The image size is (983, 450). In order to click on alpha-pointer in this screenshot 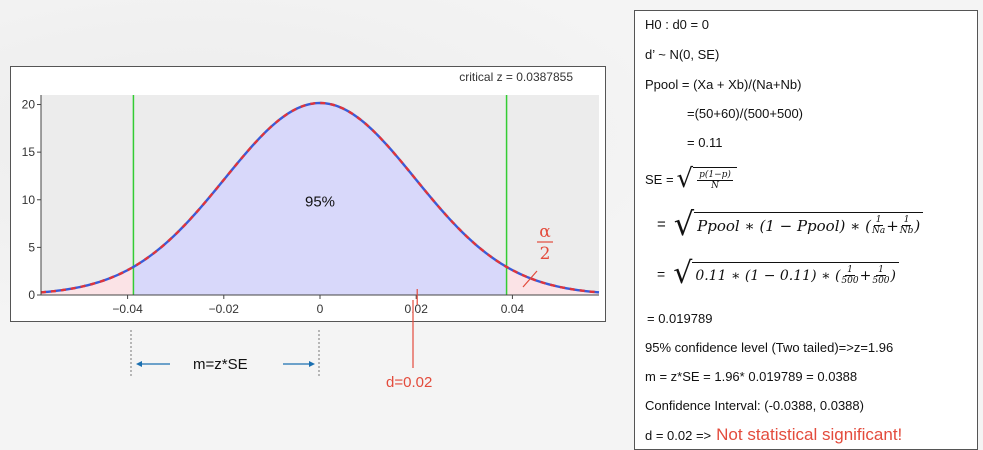, I will do `click(530, 279)`.